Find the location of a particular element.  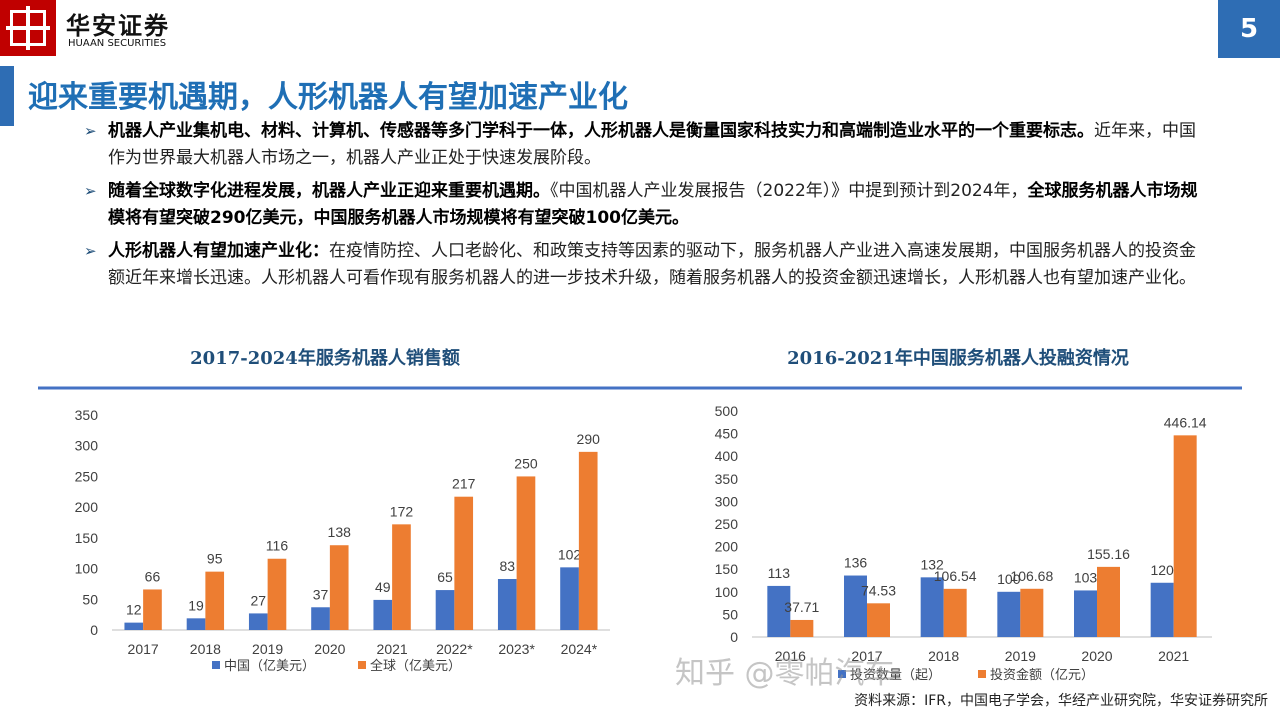

value-label: 12 is located at coordinates (134, 610).